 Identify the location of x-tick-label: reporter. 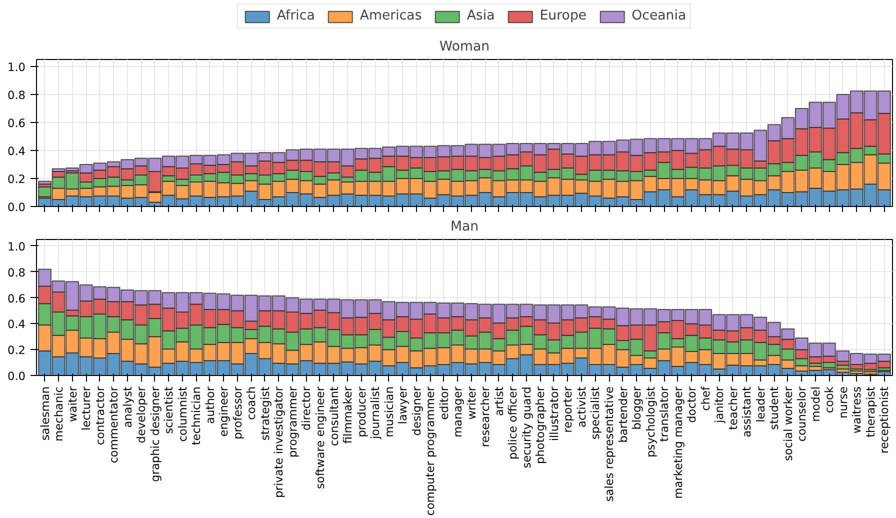
(567, 409).